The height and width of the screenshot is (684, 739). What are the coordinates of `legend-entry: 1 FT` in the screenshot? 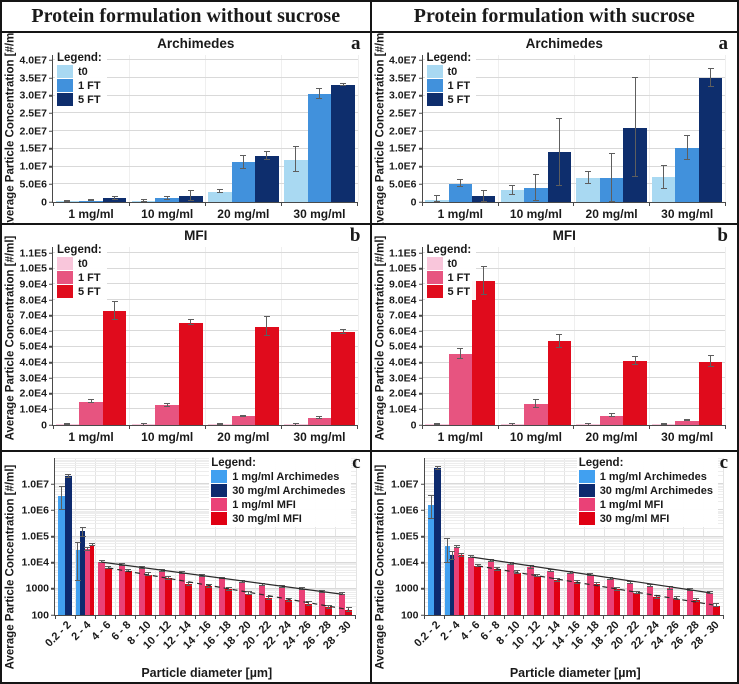 It's located at (79, 85).